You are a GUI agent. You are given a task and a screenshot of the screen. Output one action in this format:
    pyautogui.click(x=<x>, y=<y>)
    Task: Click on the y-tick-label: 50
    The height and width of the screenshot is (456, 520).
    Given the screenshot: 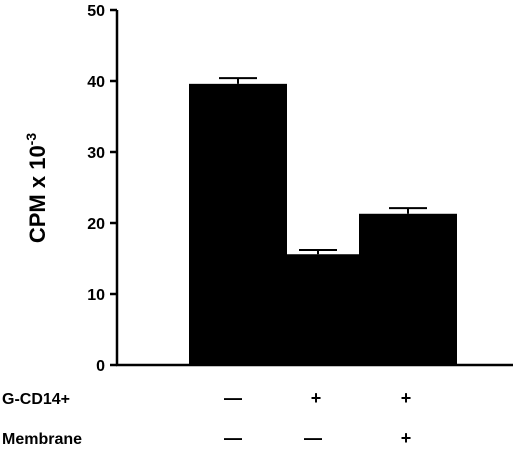 What is the action you would take?
    pyautogui.click(x=96, y=11)
    